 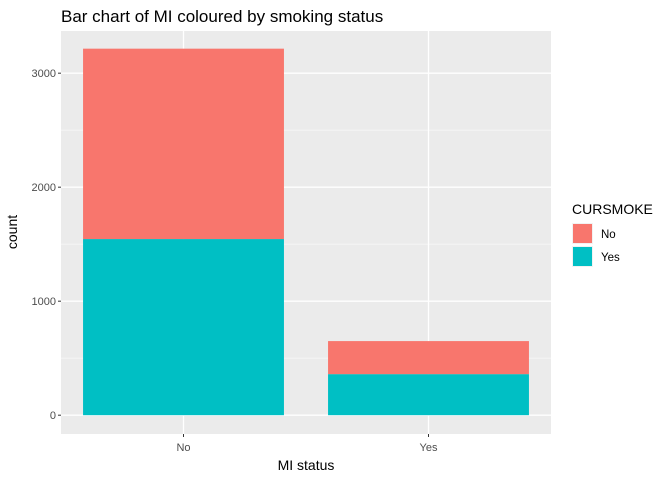 I want to click on x-axis-title: MI status, so click(x=306, y=465).